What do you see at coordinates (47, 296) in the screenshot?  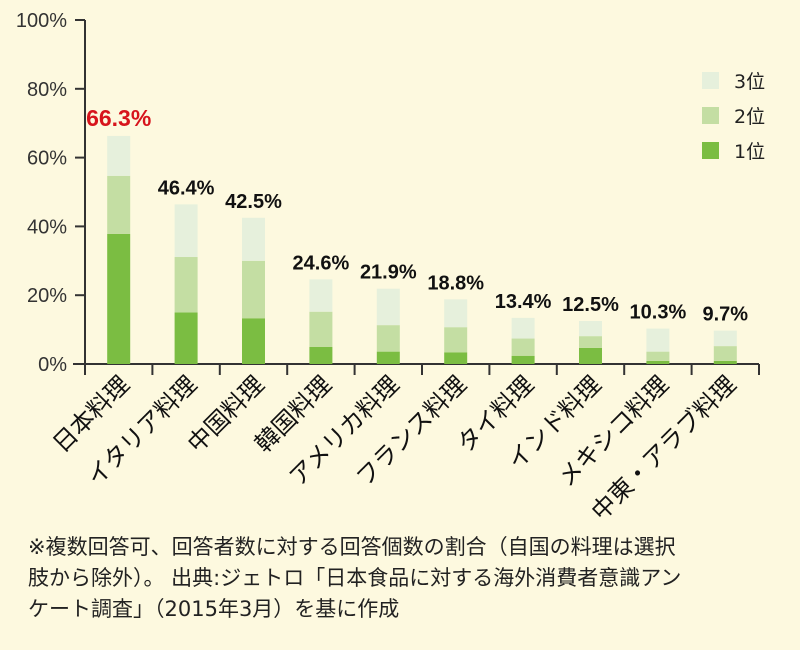 I see `y-tick-label: 20%` at bounding box center [47, 296].